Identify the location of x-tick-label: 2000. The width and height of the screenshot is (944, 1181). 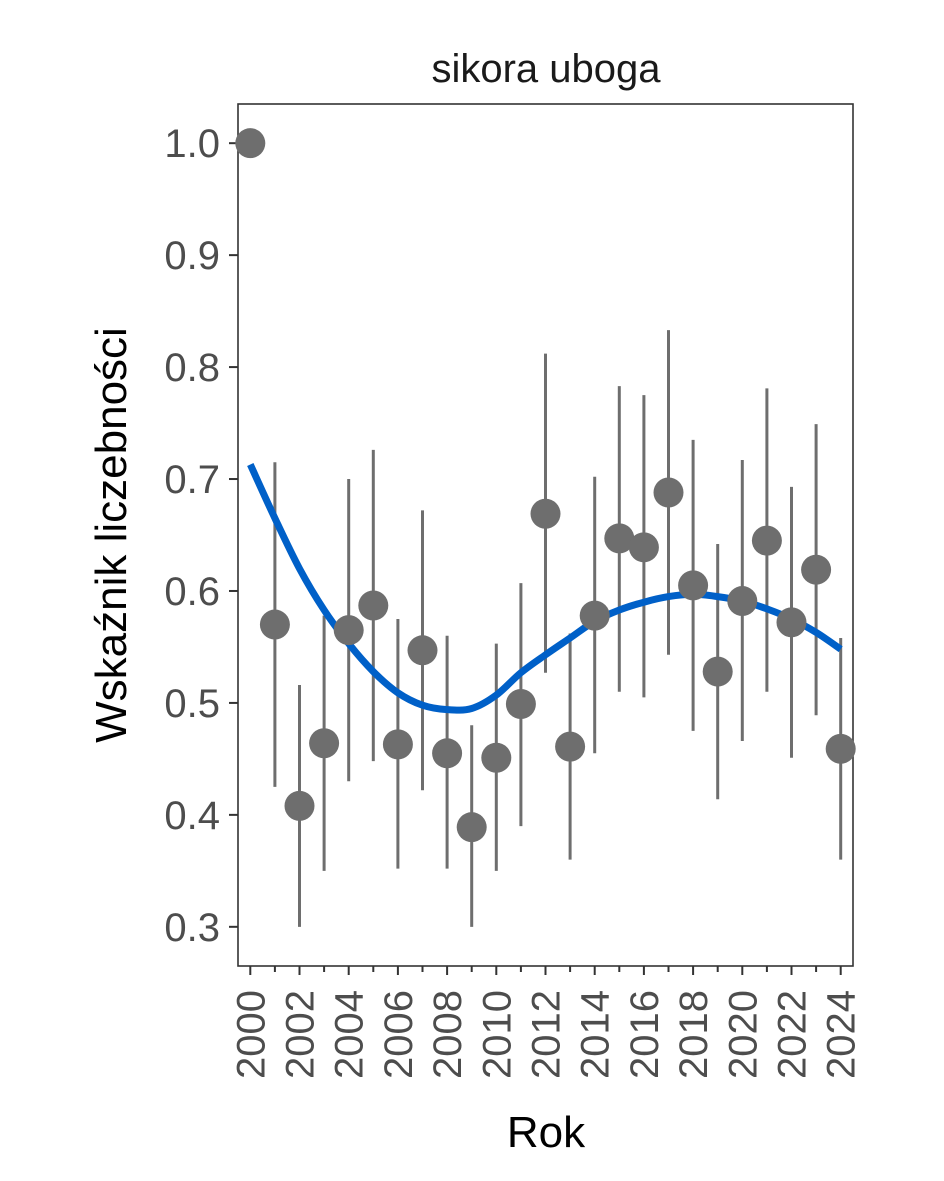
(251, 1034).